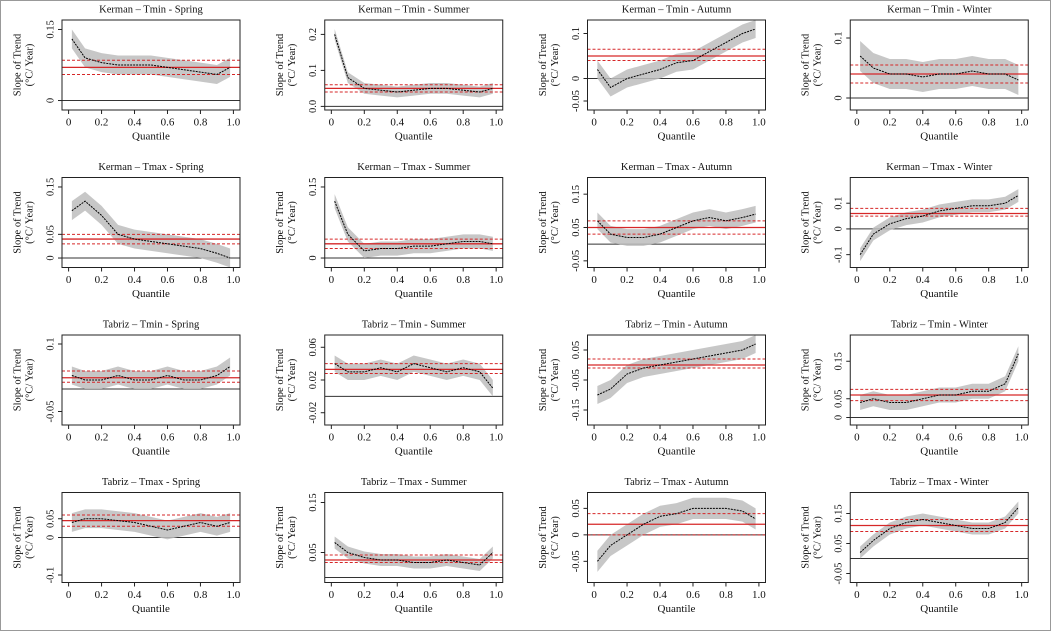  What do you see at coordinates (151, 324) in the screenshot?
I see `chart-title: Tabriz – Tmin - Spring` at bounding box center [151, 324].